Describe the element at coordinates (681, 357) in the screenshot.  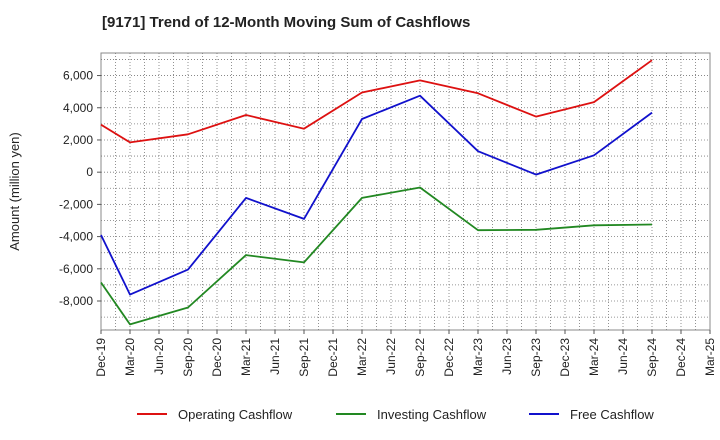
I see `x-tick-label: Dec-24` at that location.